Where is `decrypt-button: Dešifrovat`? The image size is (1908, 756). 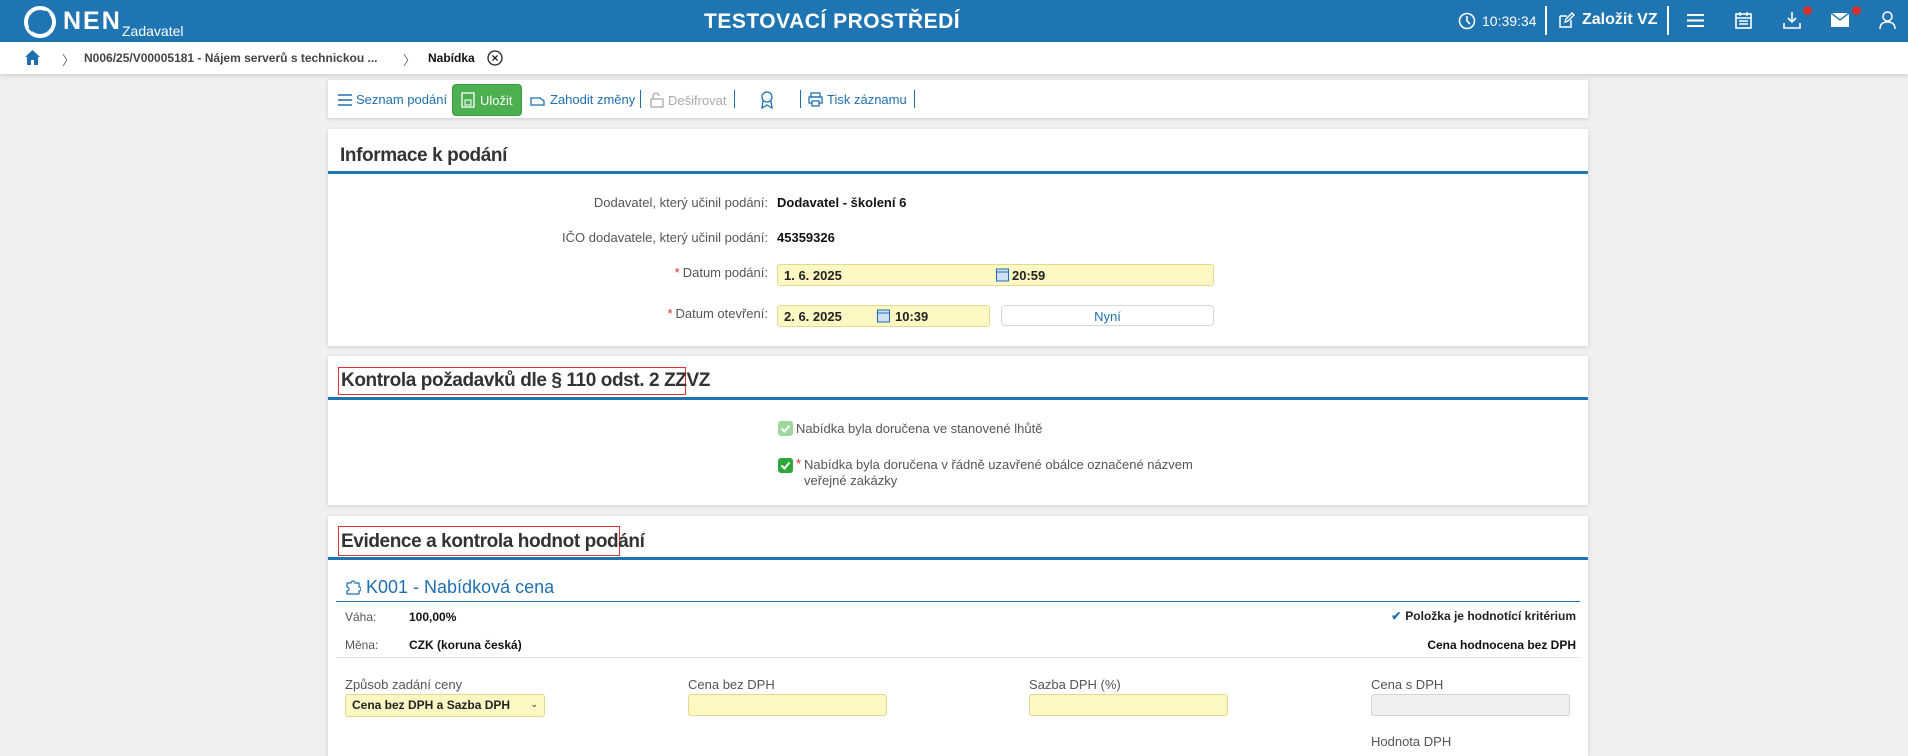
decrypt-button: Dešifrovat is located at coordinates (688, 100).